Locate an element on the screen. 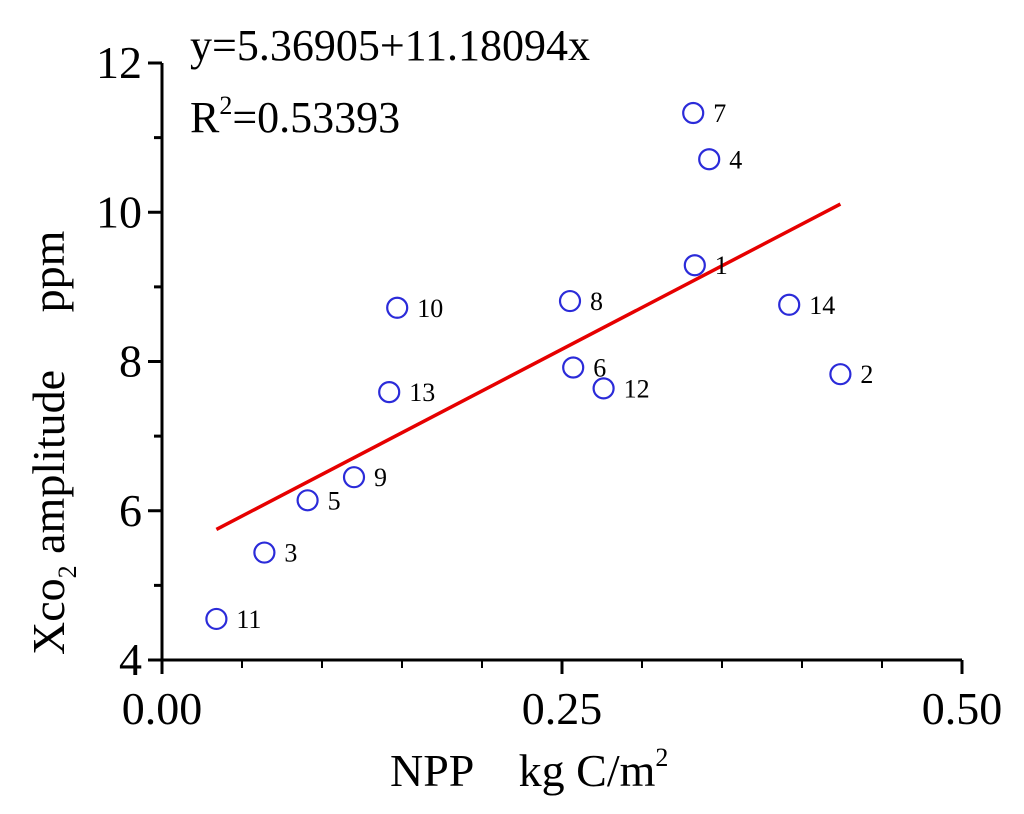 The image size is (1024, 814). point-label: 3 is located at coordinates (290, 553).